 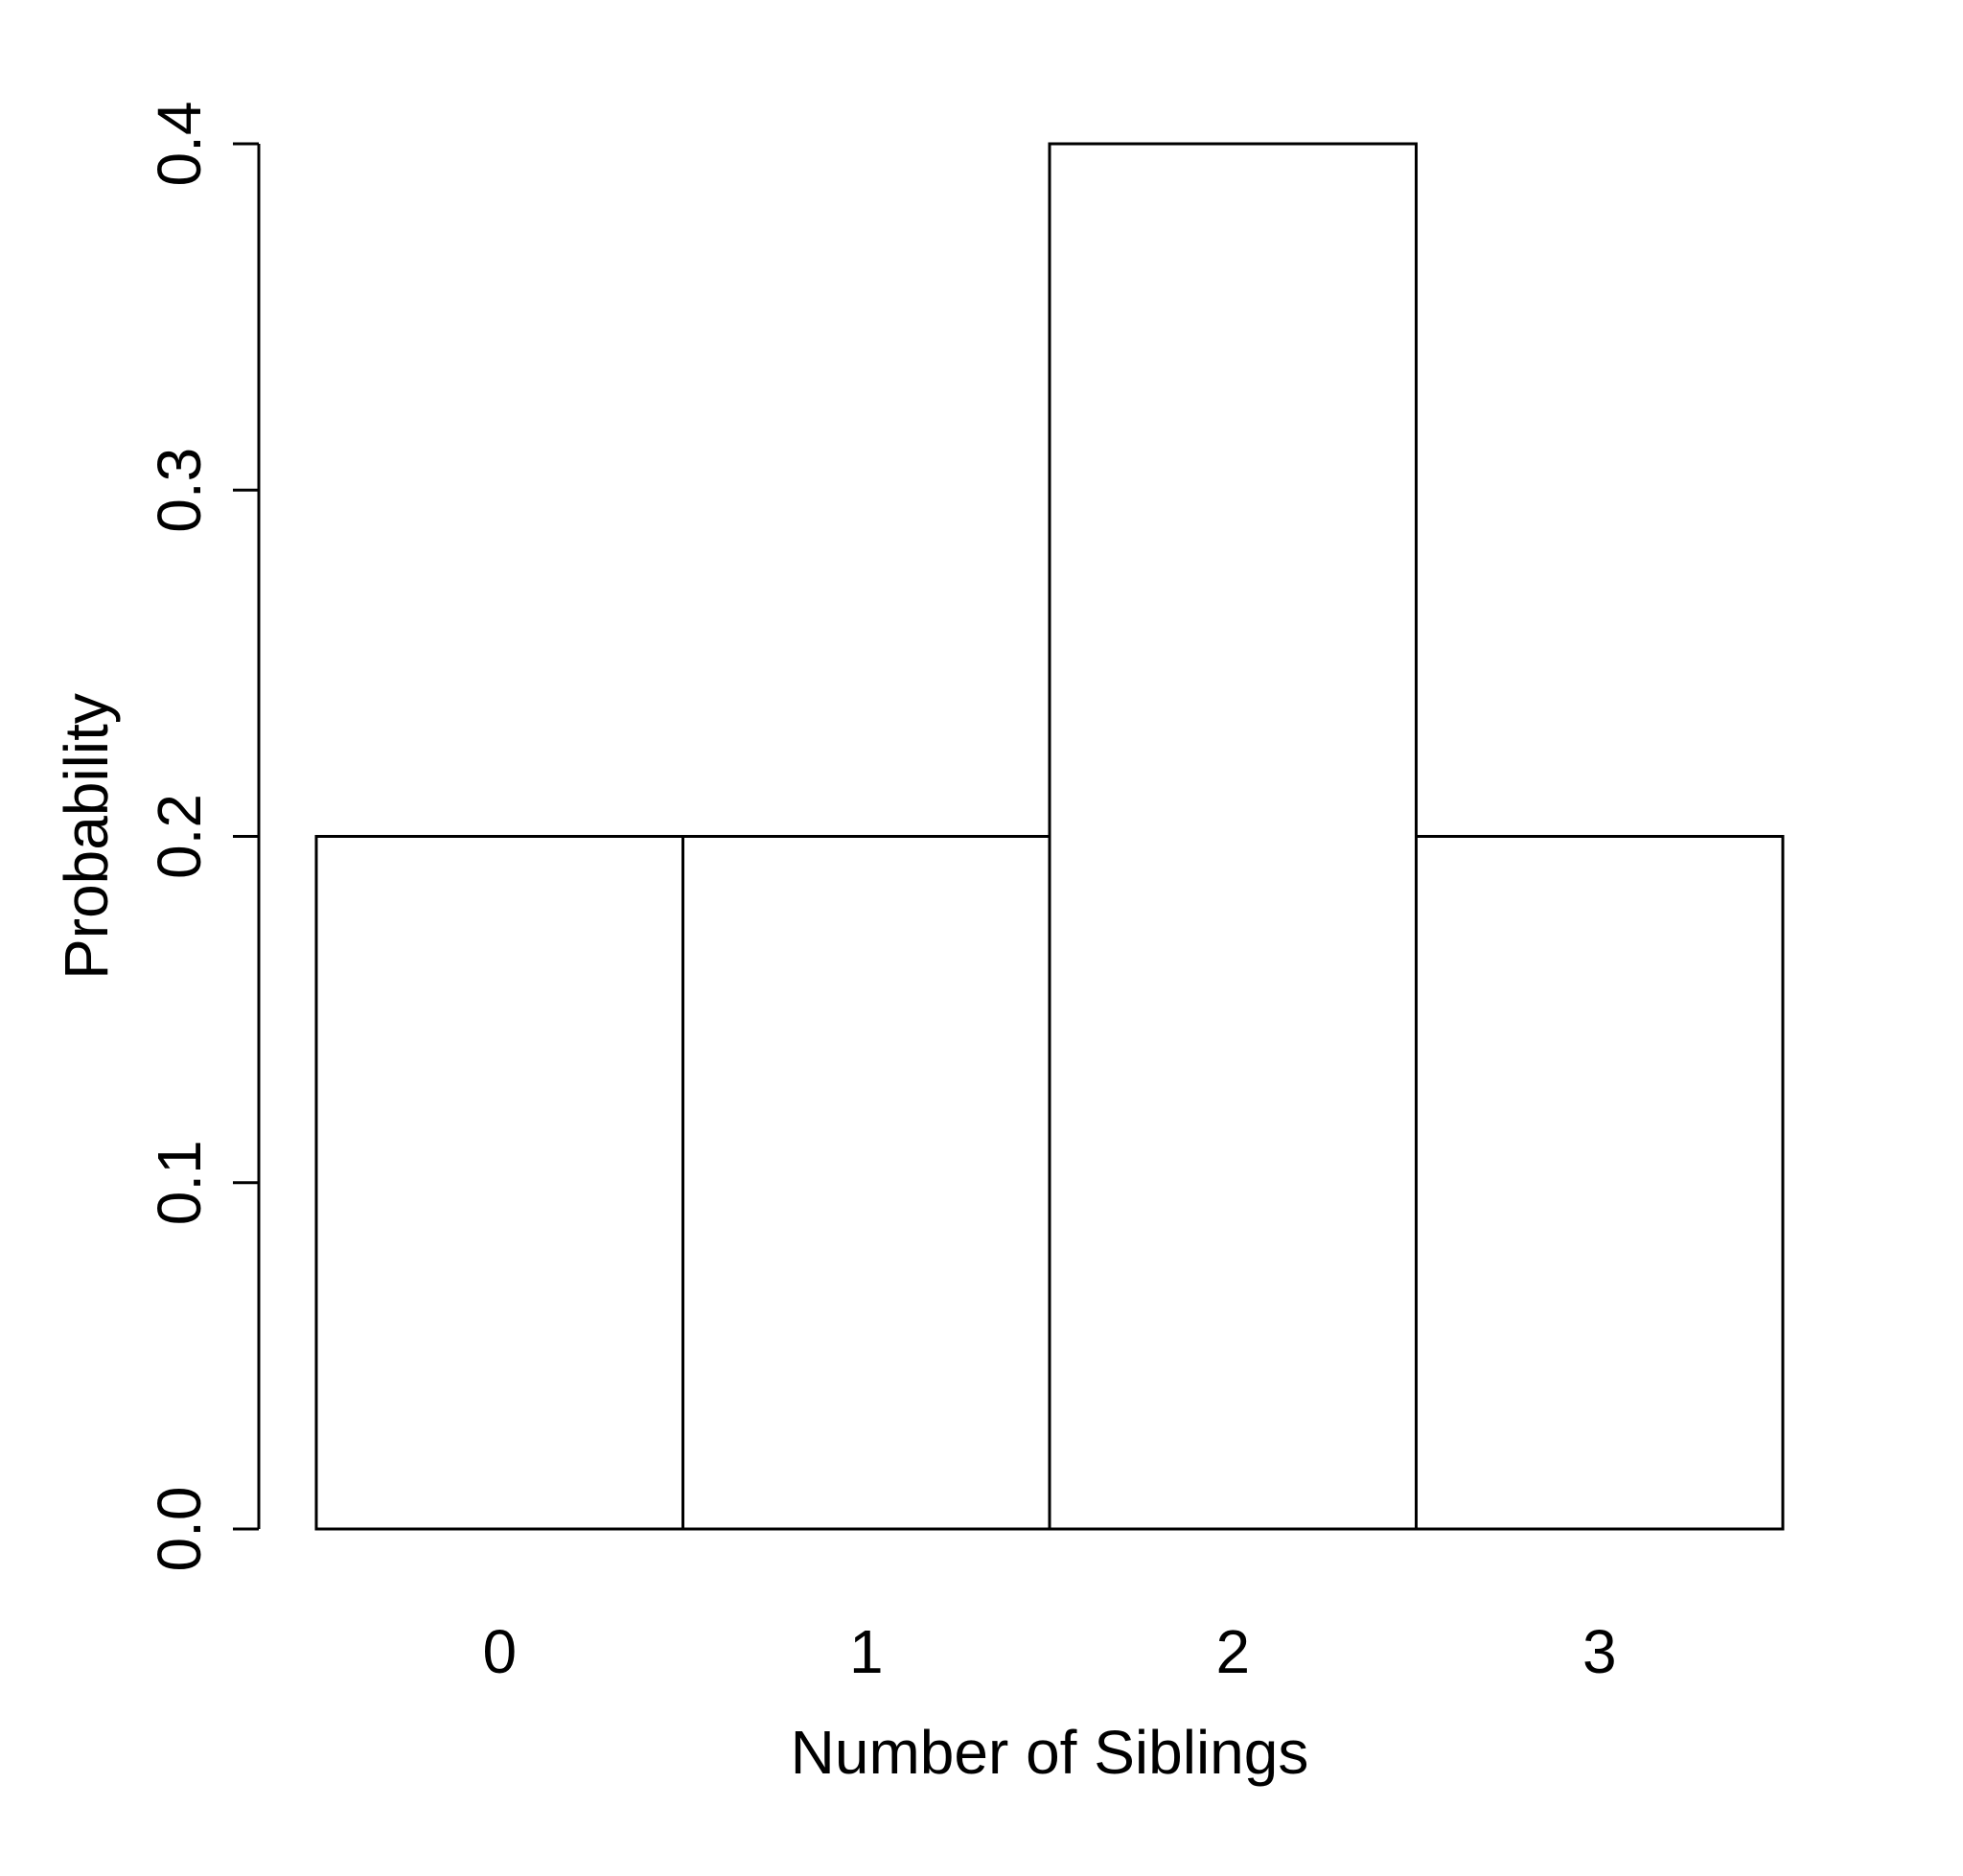 I want to click on x-tick-label-3: 3, so click(x=1599, y=1651).